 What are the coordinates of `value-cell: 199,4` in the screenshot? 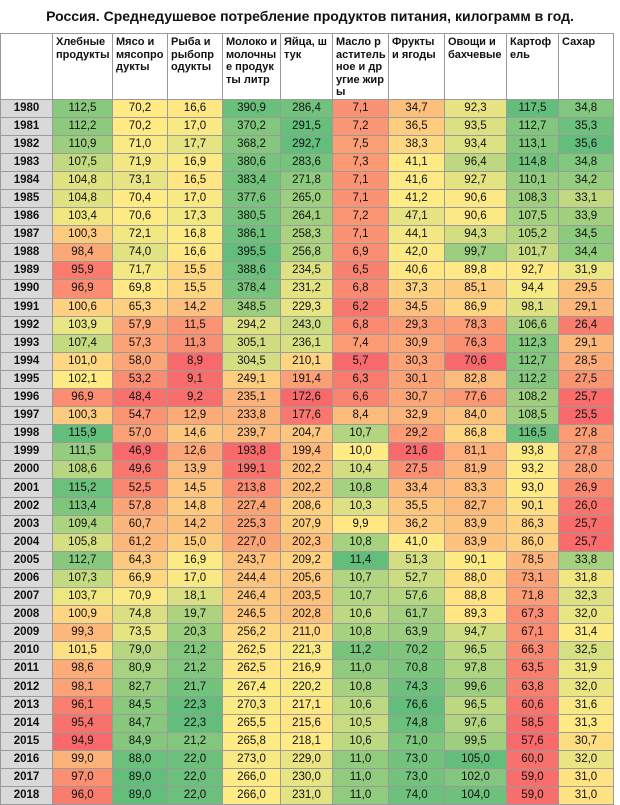 It's located at (306, 452).